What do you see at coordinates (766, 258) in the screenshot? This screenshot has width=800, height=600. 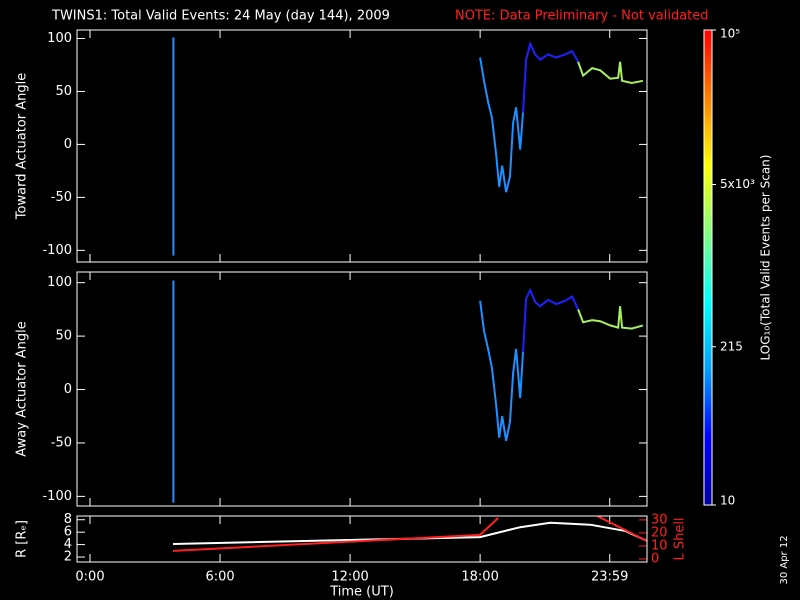 I see `colorbar-label: LOG₁₀(Total Valid Events per Scan)` at bounding box center [766, 258].